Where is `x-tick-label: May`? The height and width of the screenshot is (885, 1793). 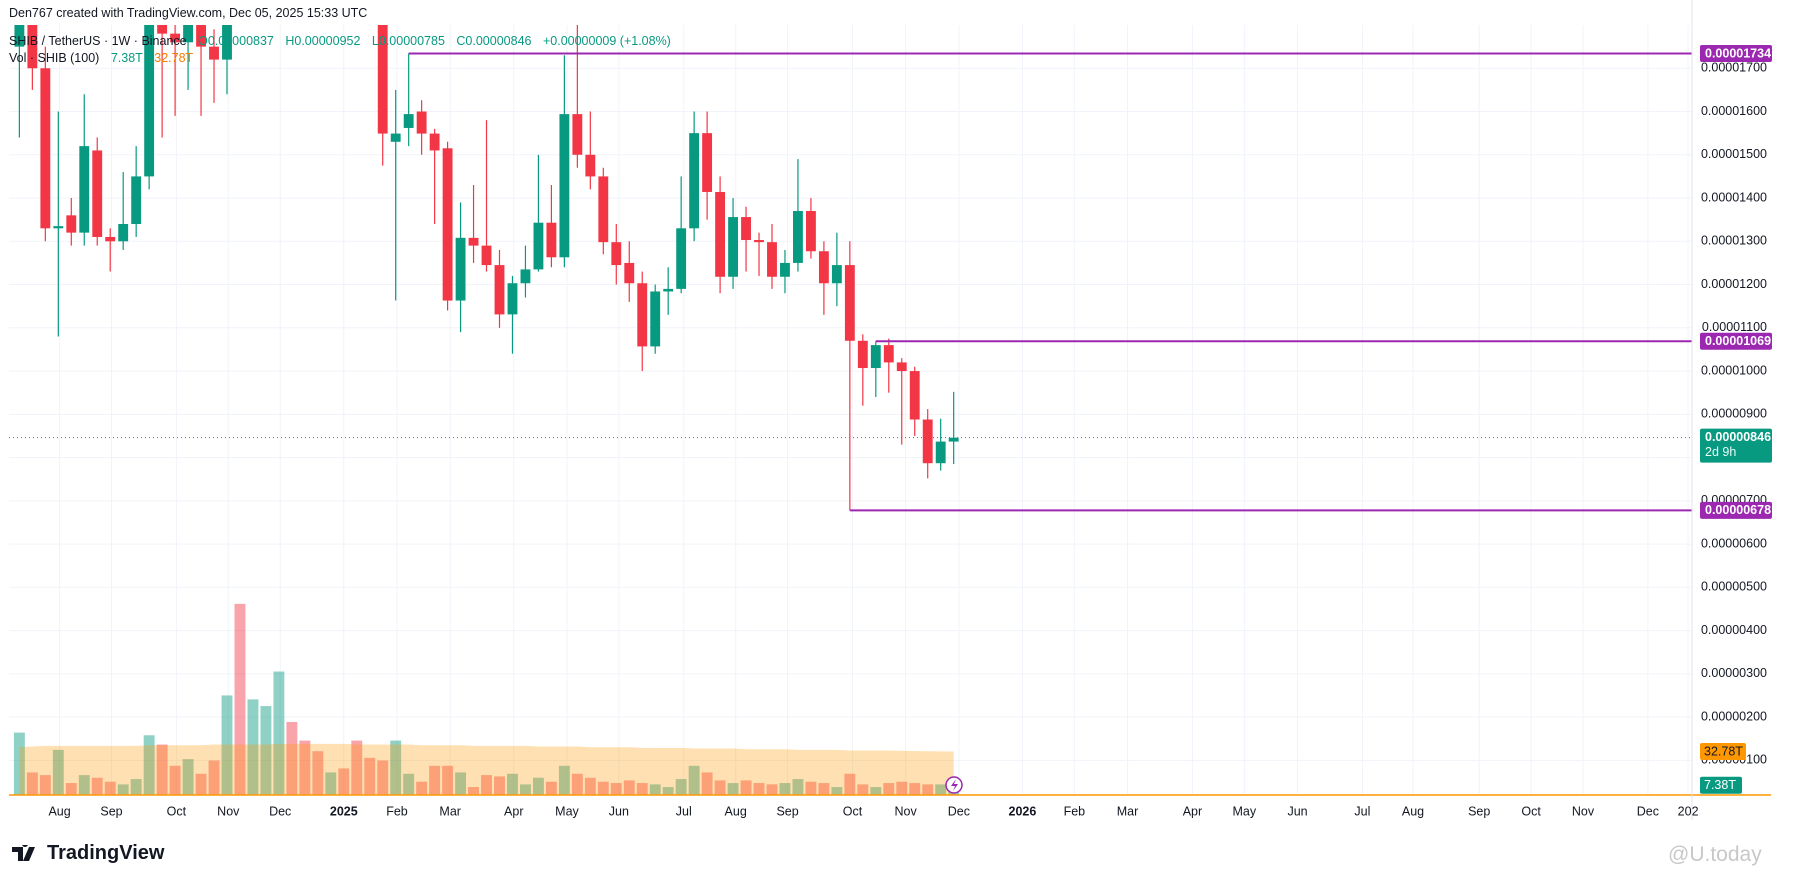
x-tick-label: May is located at coordinates (1245, 811).